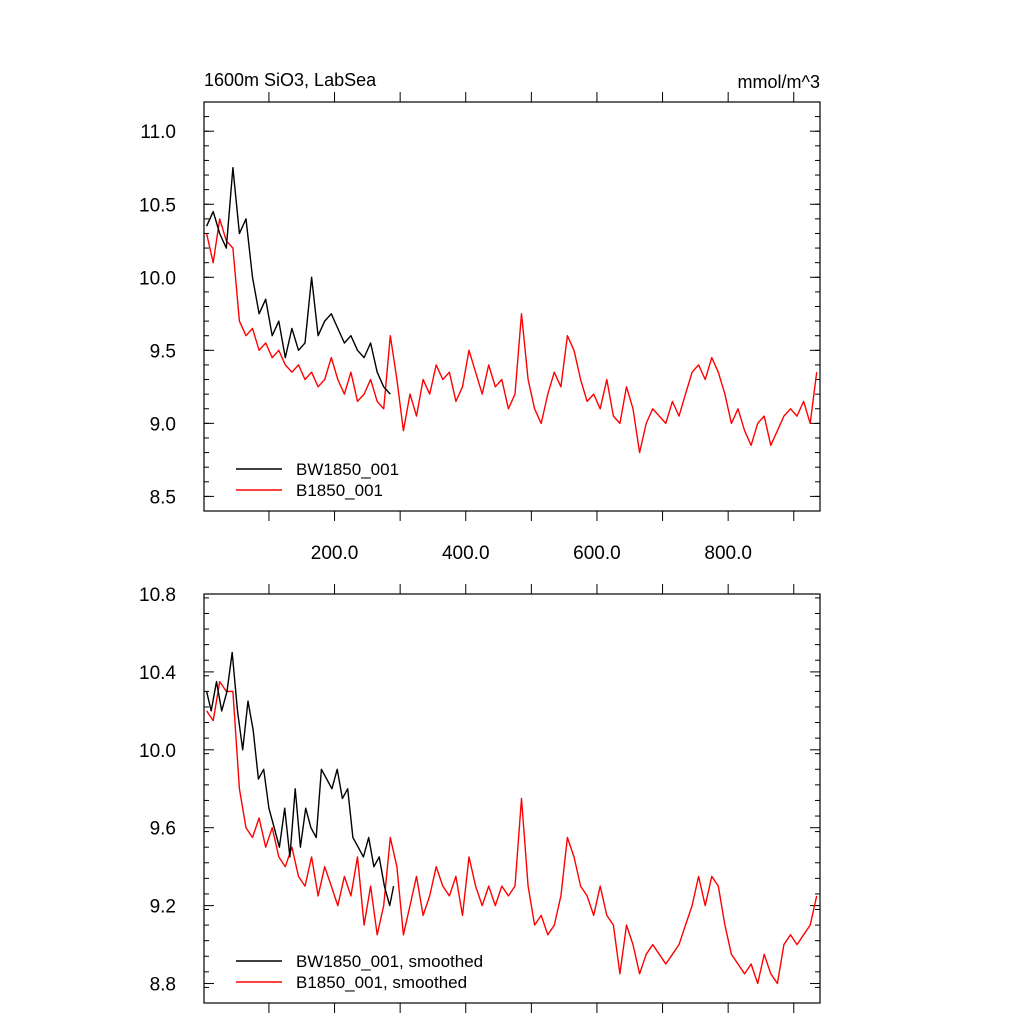 Image resolution: width=1024 pixels, height=1024 pixels. Describe the element at coordinates (163, 829) in the screenshot. I see `y-tick-label: 9.6` at that location.